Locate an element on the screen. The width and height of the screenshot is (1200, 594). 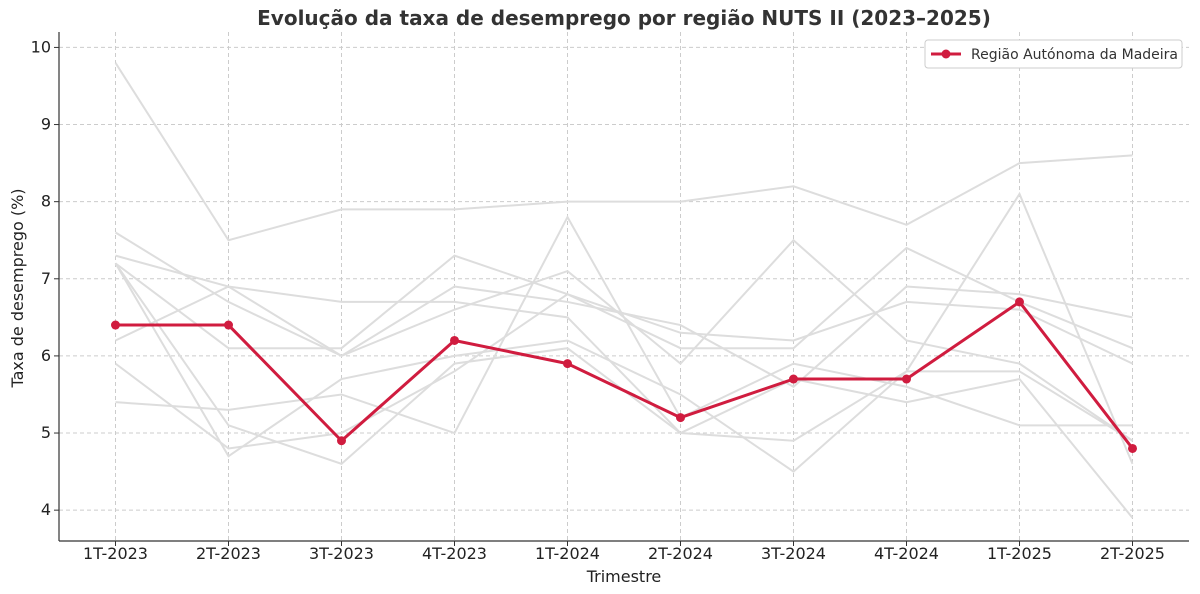
y-tick-label: 7 is located at coordinates (46, 278).